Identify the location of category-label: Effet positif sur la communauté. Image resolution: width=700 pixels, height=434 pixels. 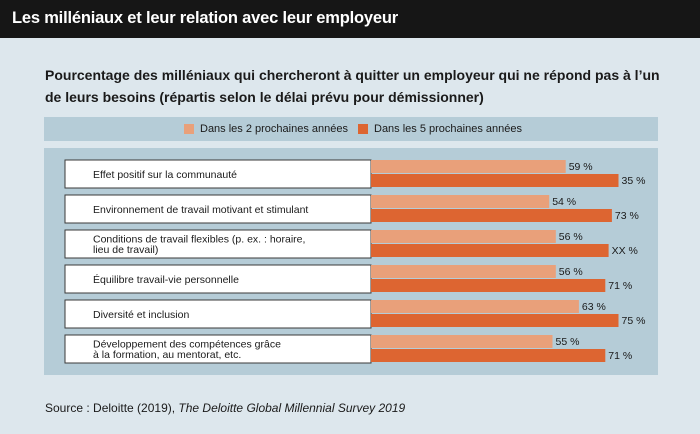
(165, 175).